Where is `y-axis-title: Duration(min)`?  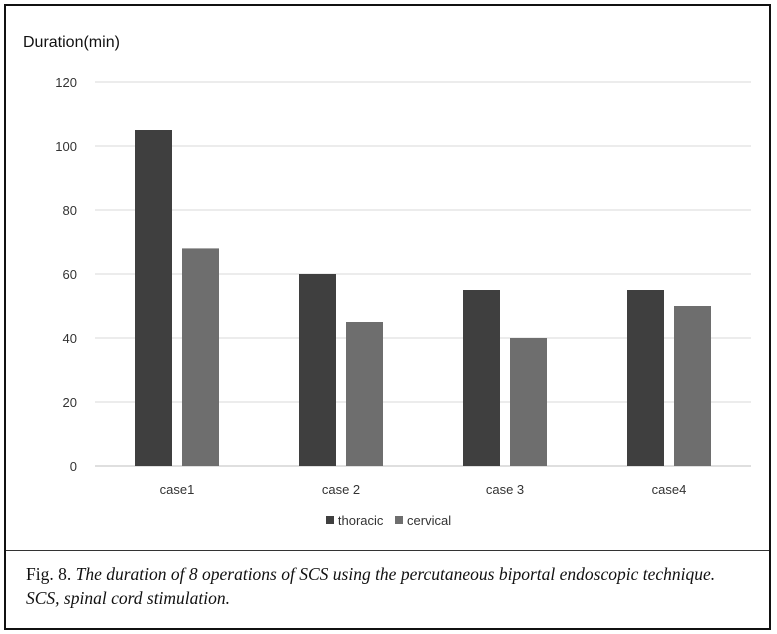 y-axis-title: Duration(min) is located at coordinates (71, 42).